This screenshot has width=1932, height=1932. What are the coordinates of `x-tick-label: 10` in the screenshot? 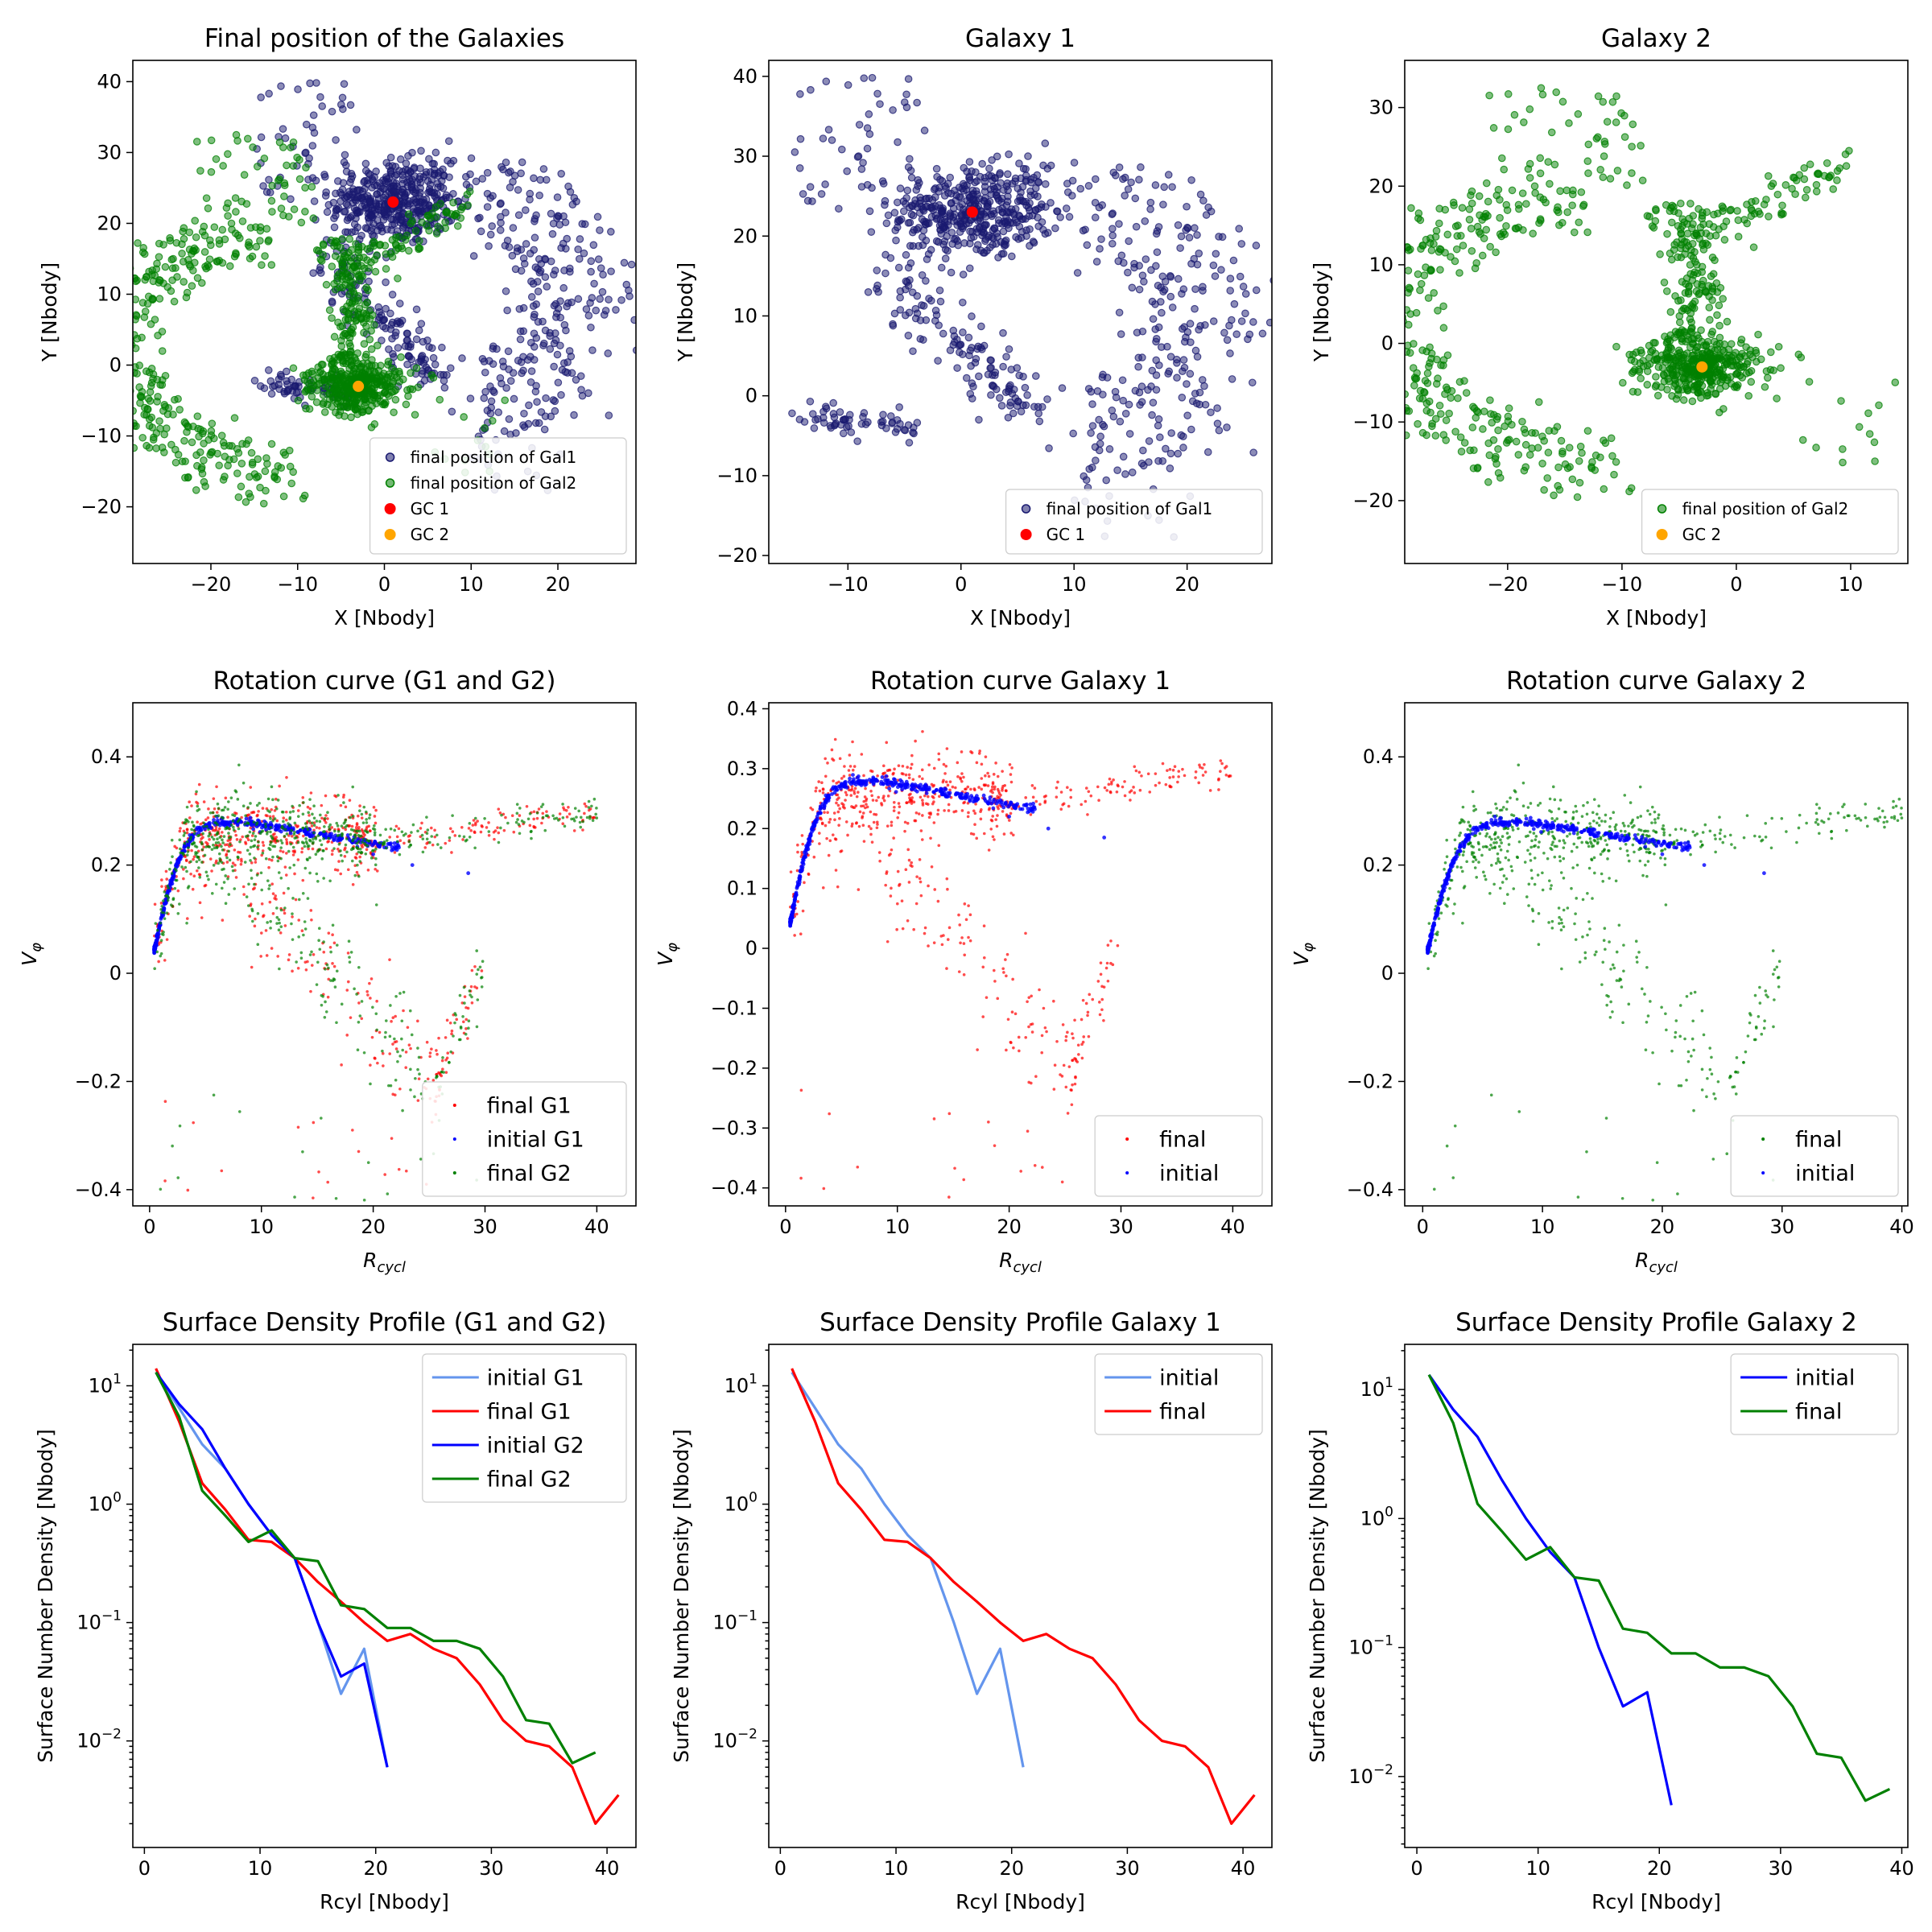 It's located at (1851, 584).